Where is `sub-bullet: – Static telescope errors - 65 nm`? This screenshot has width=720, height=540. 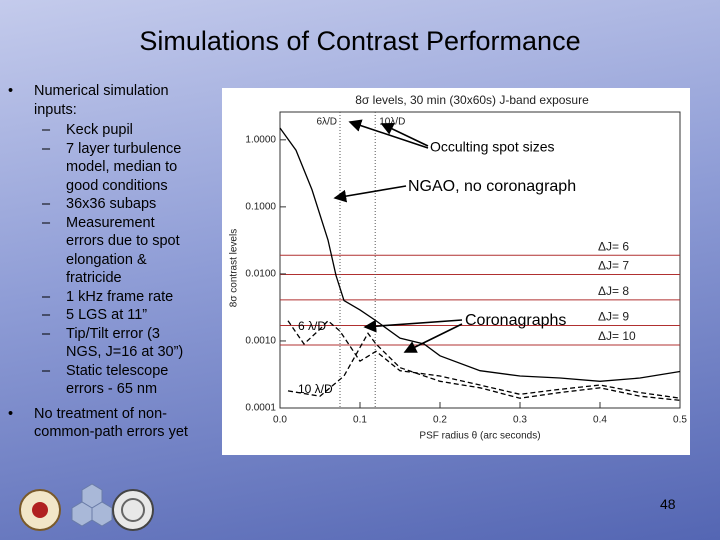 sub-bullet: – Static telescope errors - 65 nm is located at coordinates (102, 380).